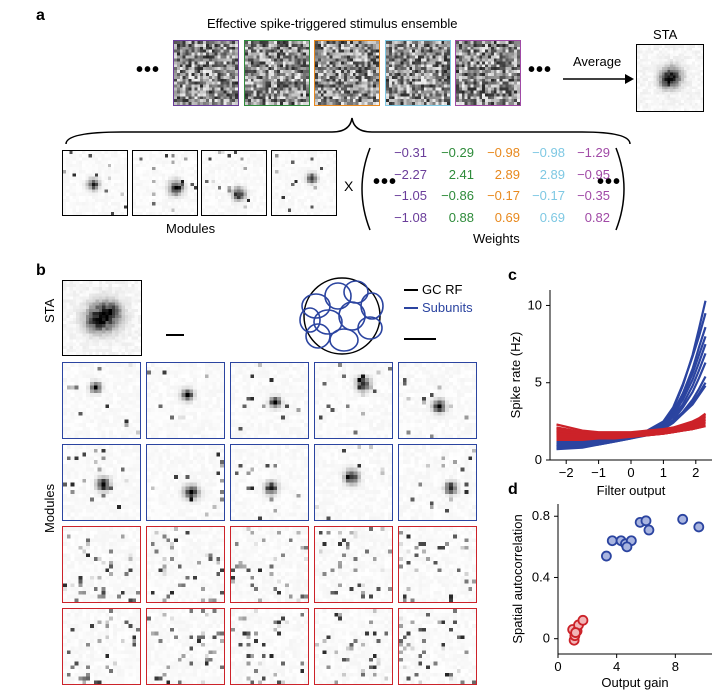 This screenshot has width=727, height=695. Describe the element at coordinates (566, 472) in the screenshot. I see `x-tick-label: −2` at that location.